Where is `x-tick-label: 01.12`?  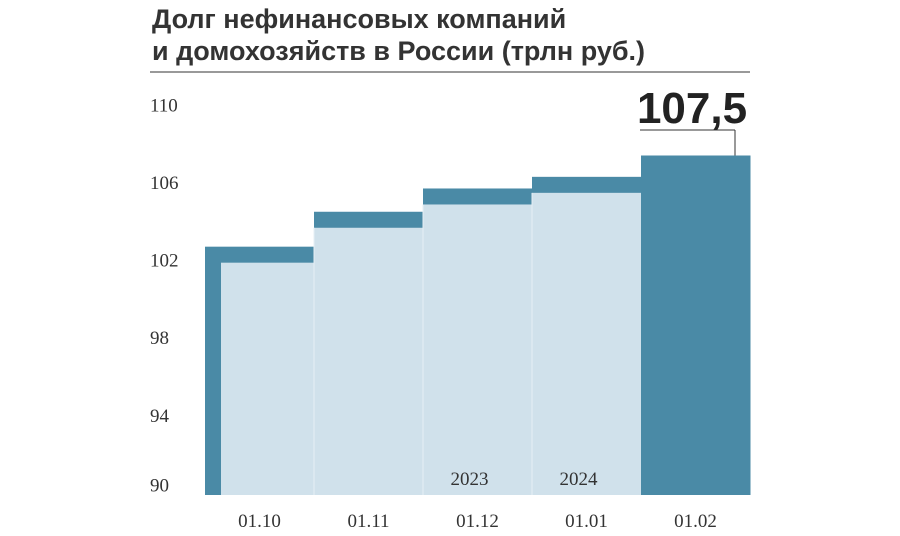
x-tick-label: 01.12 is located at coordinates (477, 521).